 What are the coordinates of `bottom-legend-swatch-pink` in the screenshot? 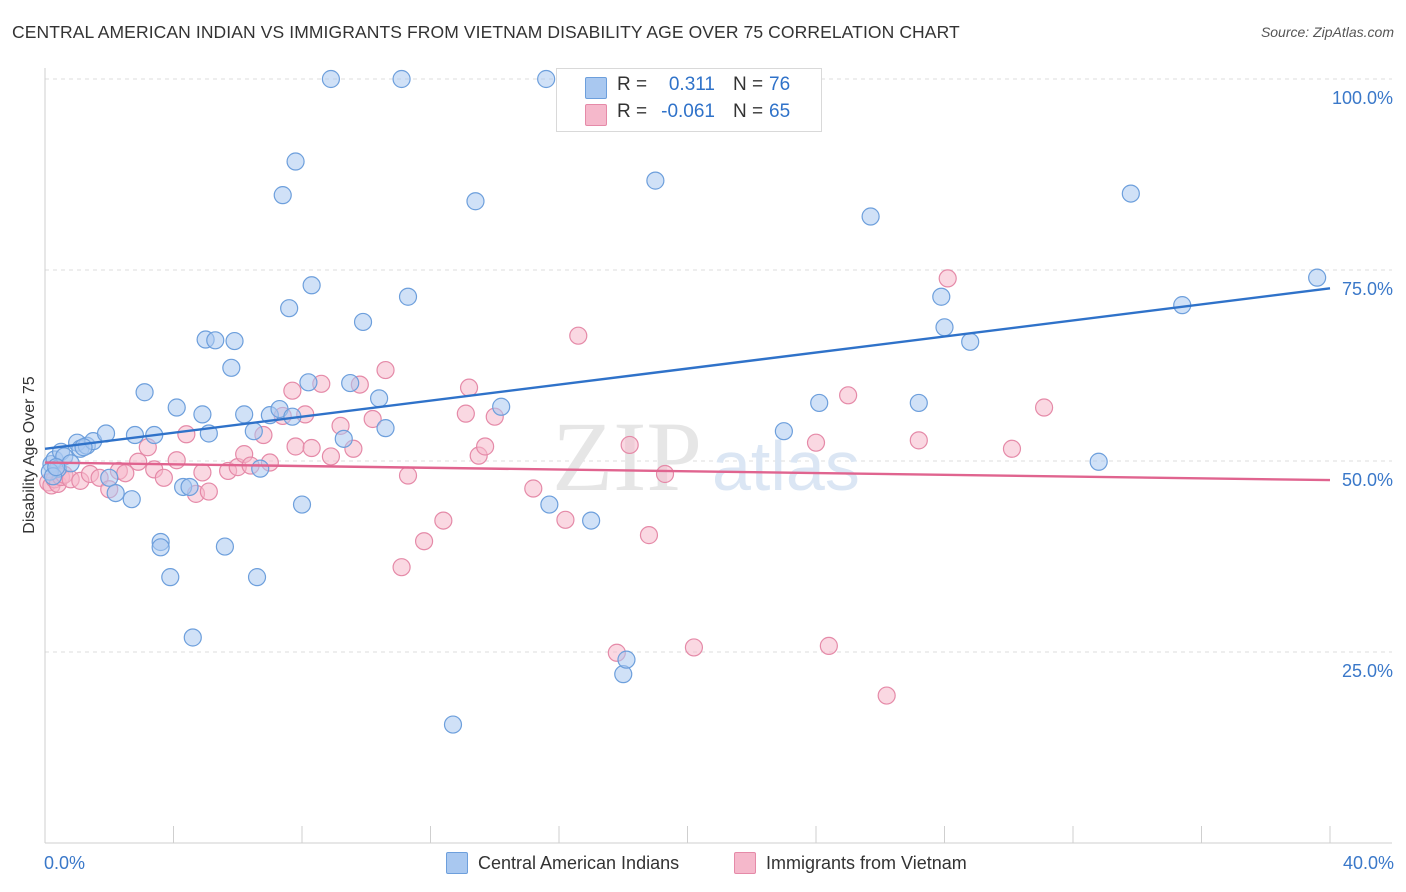 It's located at (745, 863).